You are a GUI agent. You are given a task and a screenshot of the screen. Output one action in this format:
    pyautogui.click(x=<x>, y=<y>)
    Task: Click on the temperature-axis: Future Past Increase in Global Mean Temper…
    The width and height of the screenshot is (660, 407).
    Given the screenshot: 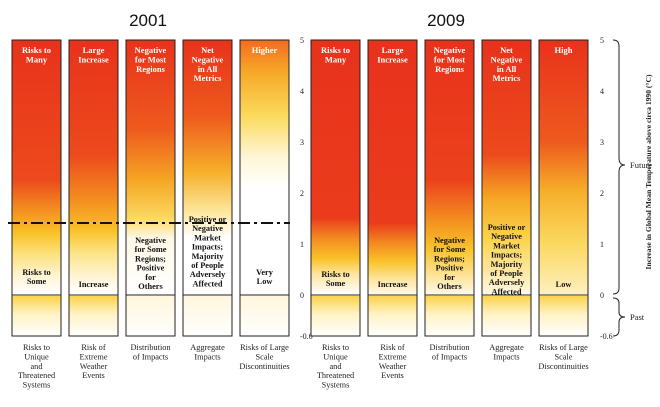 What is the action you would take?
    pyautogui.click(x=632, y=188)
    